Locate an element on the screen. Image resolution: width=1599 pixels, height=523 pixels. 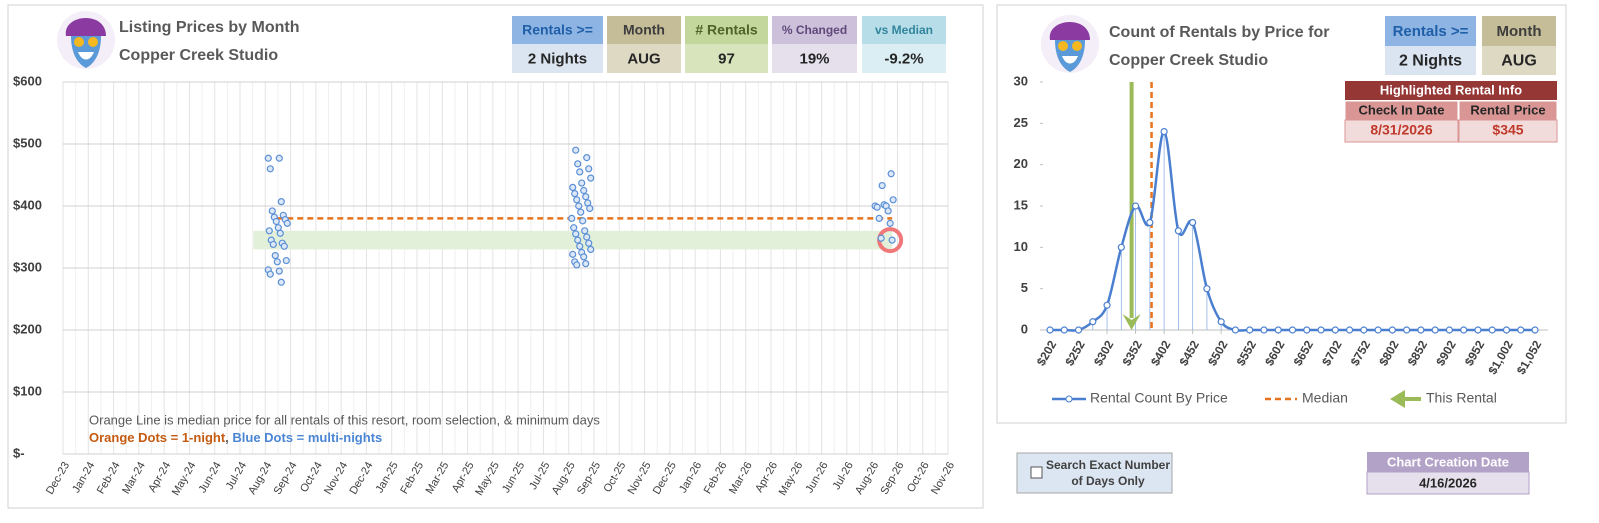
creation-date-value: 4/16/2026 is located at coordinates (1448, 482).